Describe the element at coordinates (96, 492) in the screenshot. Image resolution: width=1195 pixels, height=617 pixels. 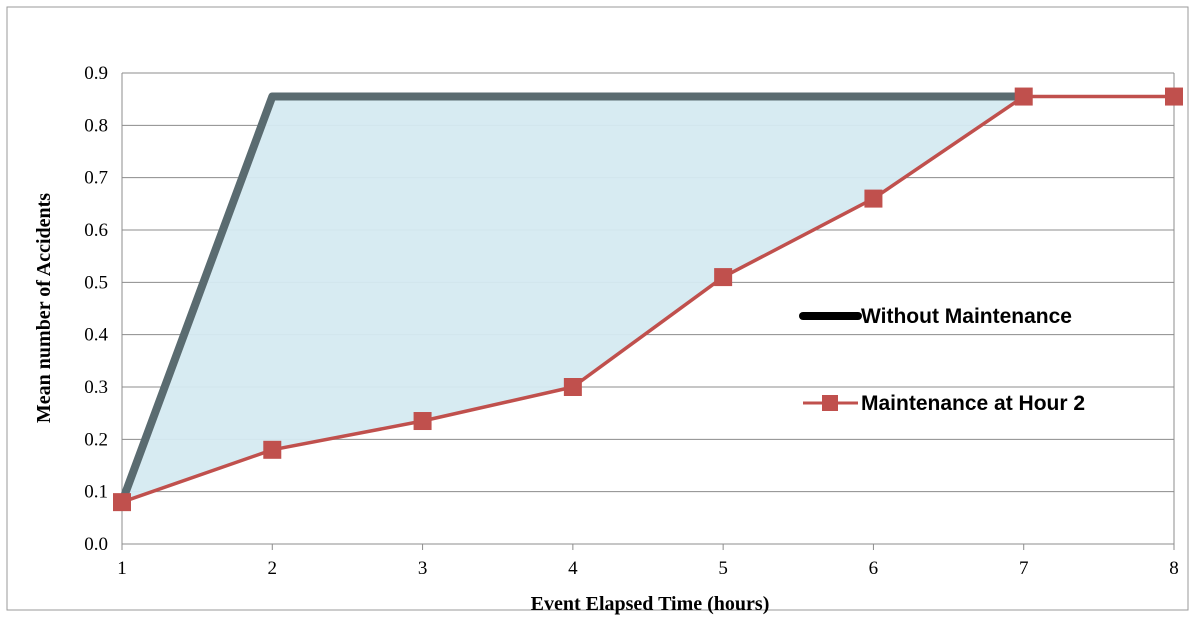
I see `y-tick-label: 0.1` at that location.